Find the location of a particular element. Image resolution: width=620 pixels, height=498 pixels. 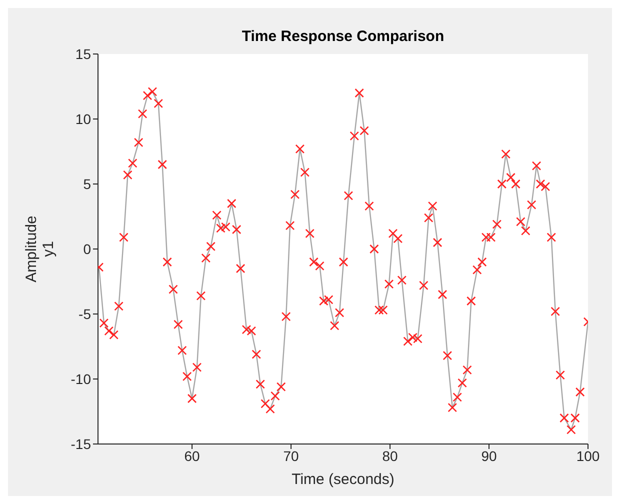

x-tick-label: 80 is located at coordinates (390, 456).